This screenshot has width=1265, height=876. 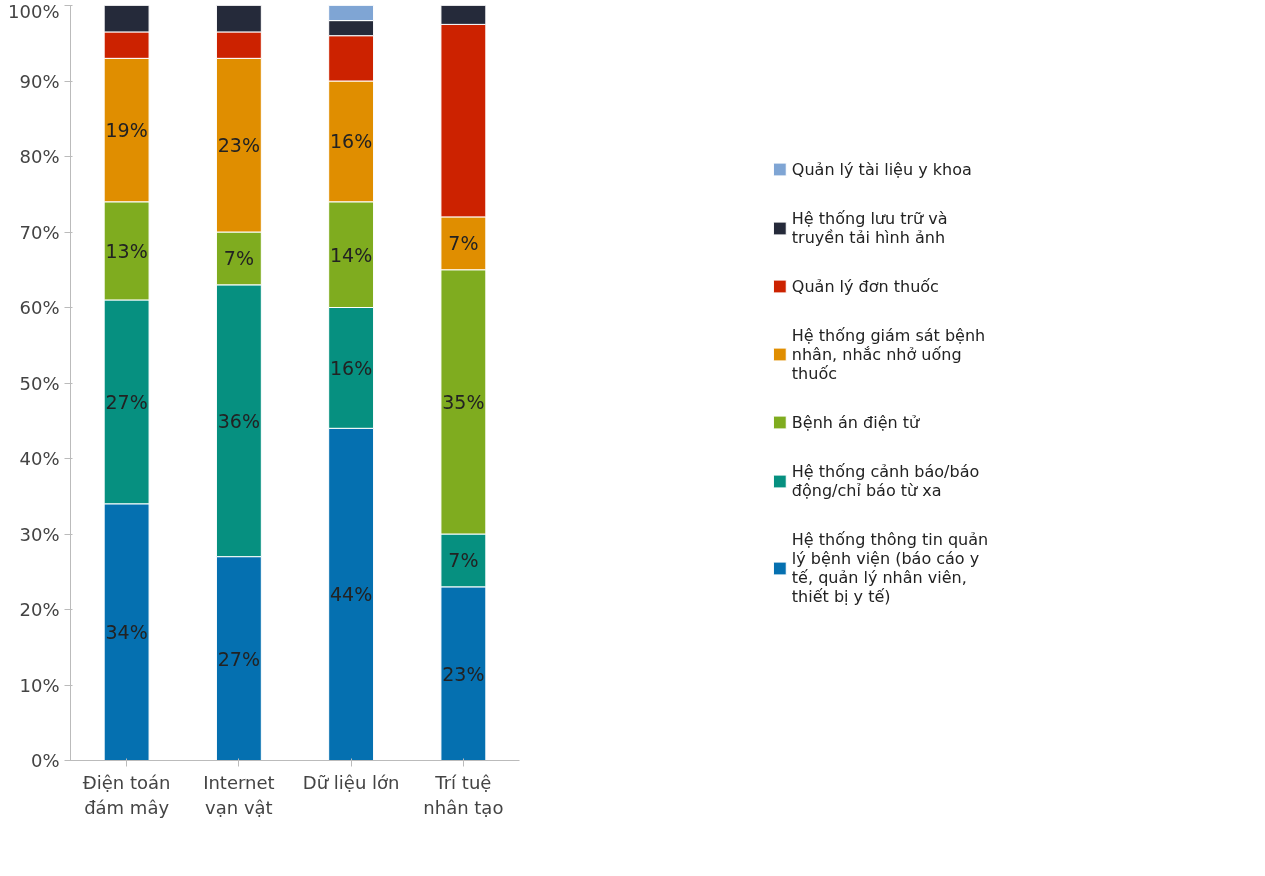 I want to click on x-tick-label: Dữ liệu lớn, so click(x=351, y=782).